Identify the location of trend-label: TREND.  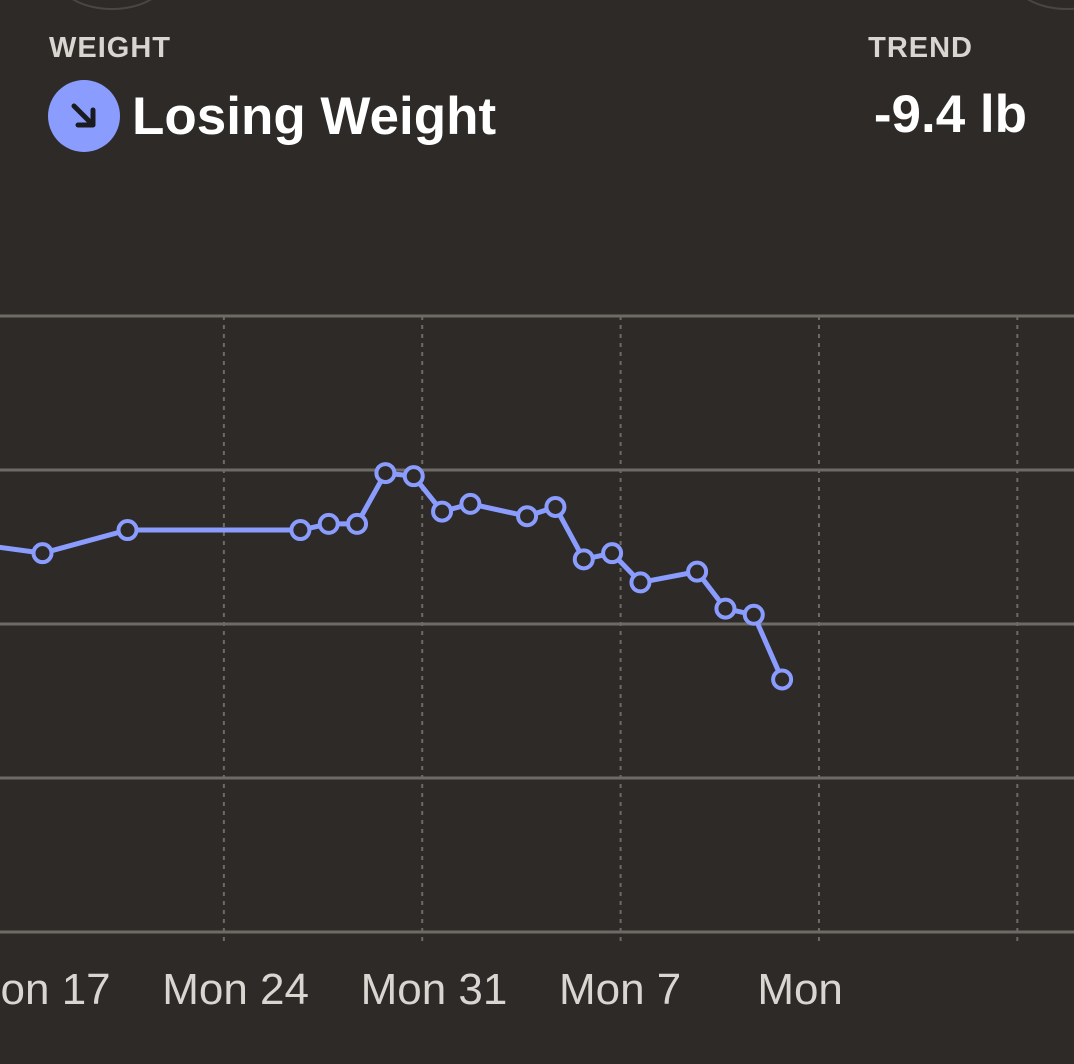
(920, 48).